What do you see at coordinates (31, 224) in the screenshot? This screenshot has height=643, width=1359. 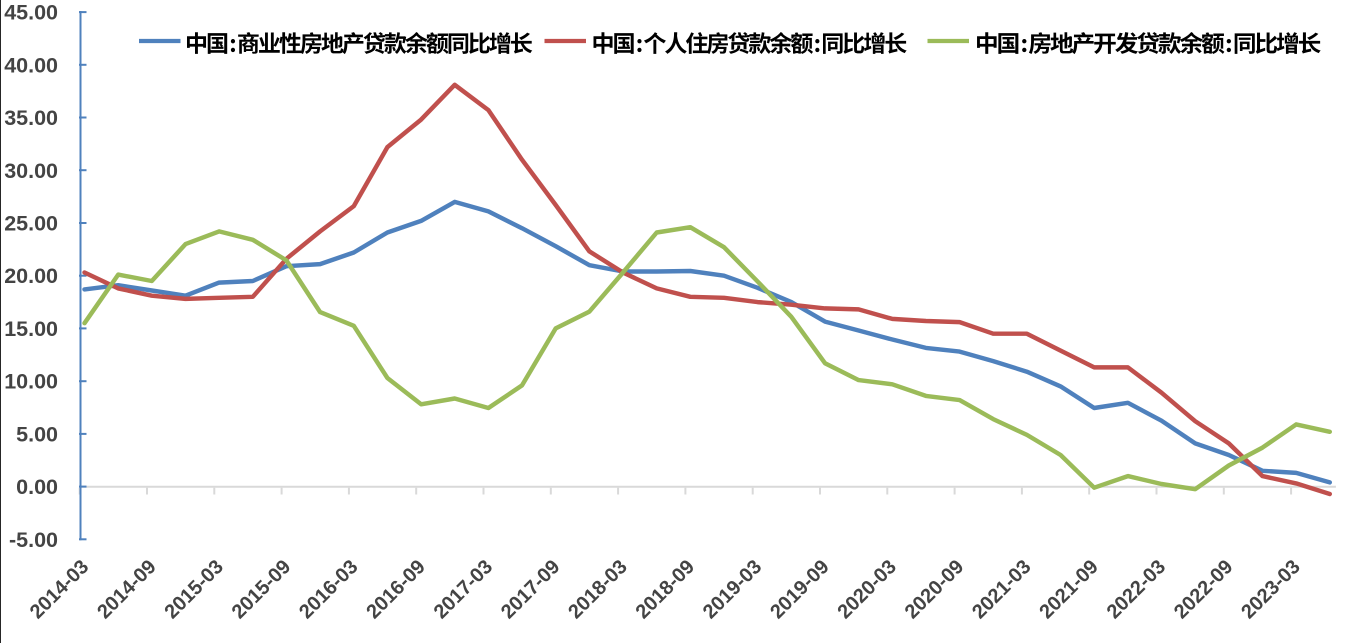 I see `svg-text: 25.00` at bounding box center [31, 224].